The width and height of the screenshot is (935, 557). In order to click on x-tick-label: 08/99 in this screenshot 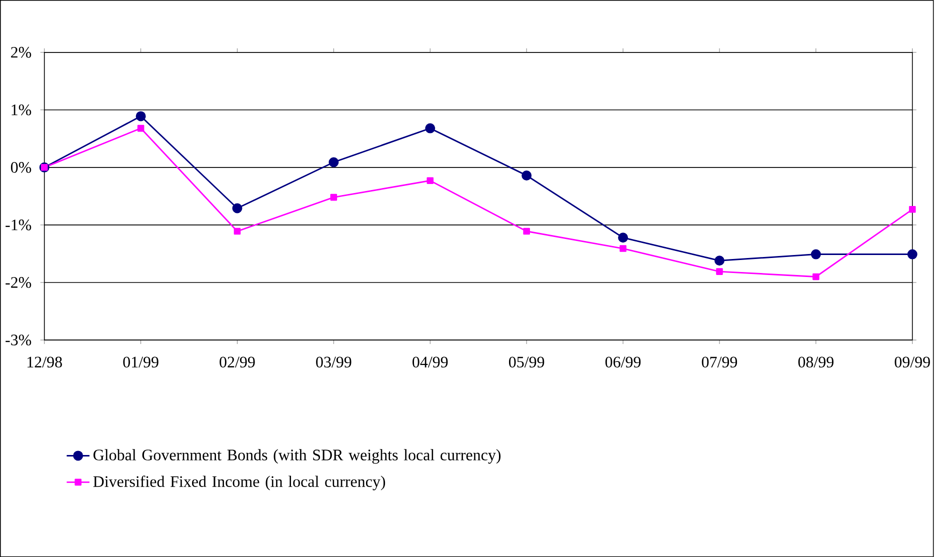, I will do `click(816, 362)`.